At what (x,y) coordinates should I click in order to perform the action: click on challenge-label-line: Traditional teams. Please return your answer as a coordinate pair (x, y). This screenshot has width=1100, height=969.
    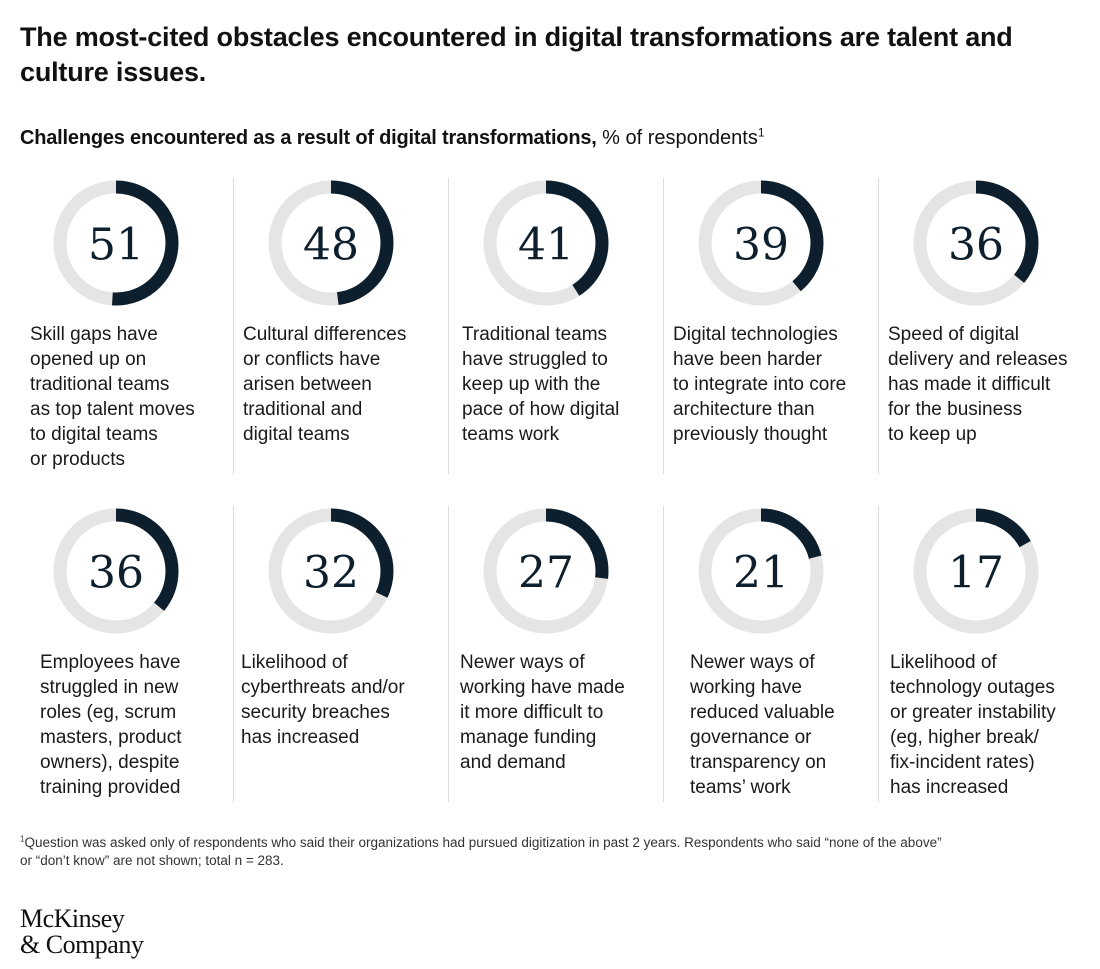
    Looking at the image, I should click on (535, 334).